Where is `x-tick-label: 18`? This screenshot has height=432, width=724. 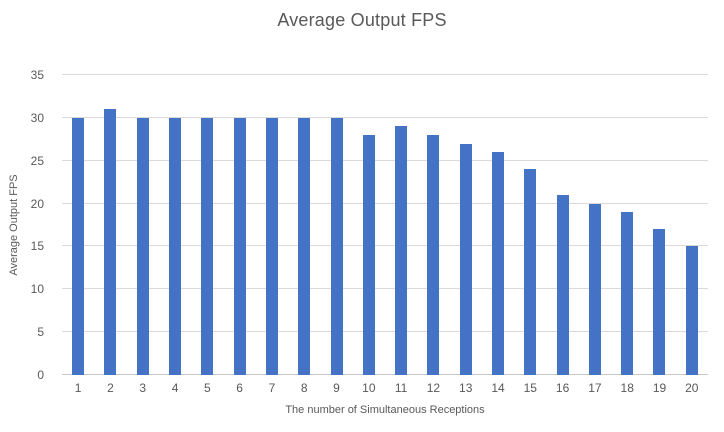 x-tick-label: 18 is located at coordinates (627, 388).